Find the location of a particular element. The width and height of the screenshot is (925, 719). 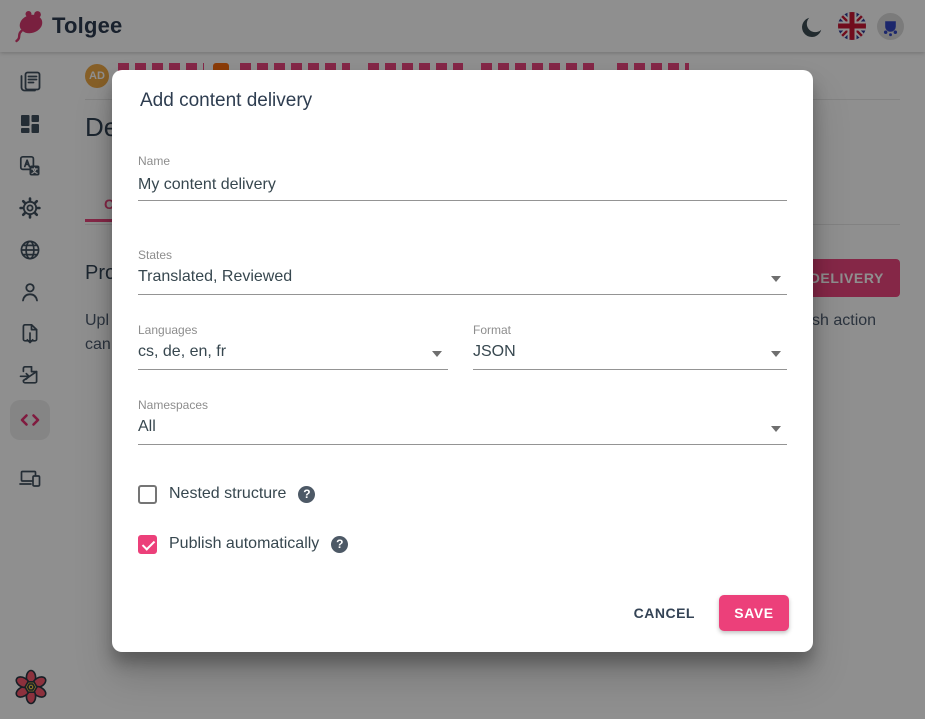

states-label: States is located at coordinates (155, 255).